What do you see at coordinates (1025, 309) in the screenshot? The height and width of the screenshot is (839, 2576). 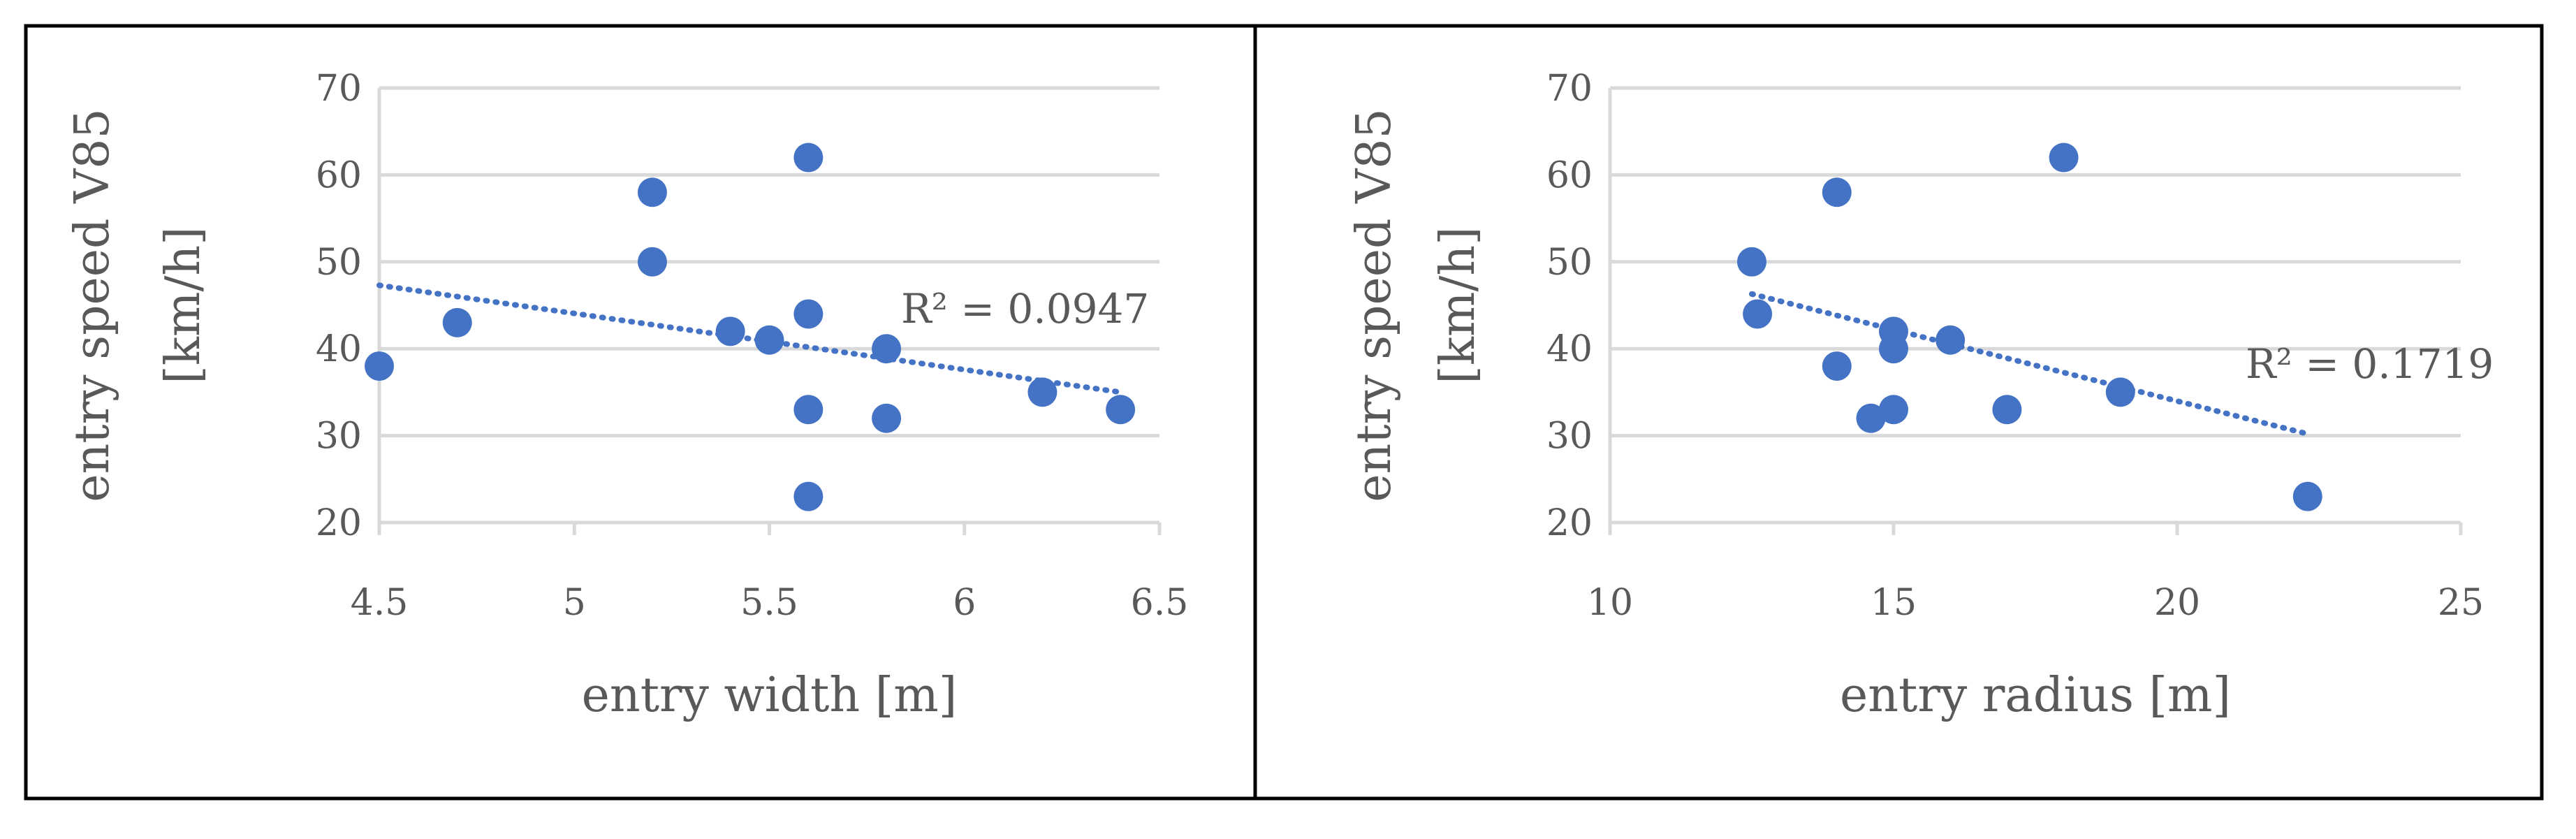 I see `r-squared-label: R² = 0.0947` at bounding box center [1025, 309].